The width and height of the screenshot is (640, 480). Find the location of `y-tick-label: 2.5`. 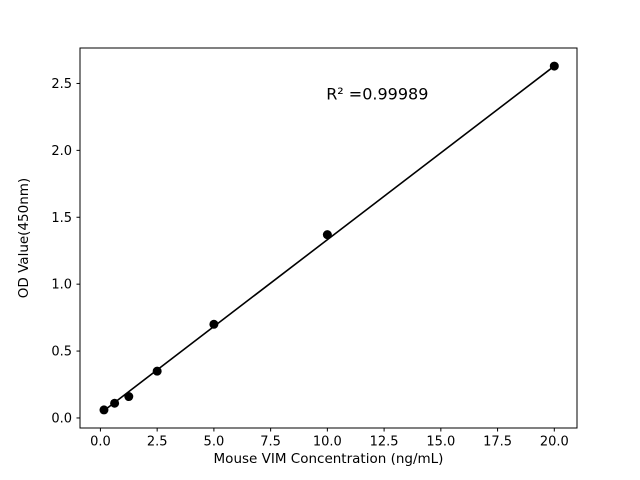

y-tick-label: 2.5 is located at coordinates (61, 84).